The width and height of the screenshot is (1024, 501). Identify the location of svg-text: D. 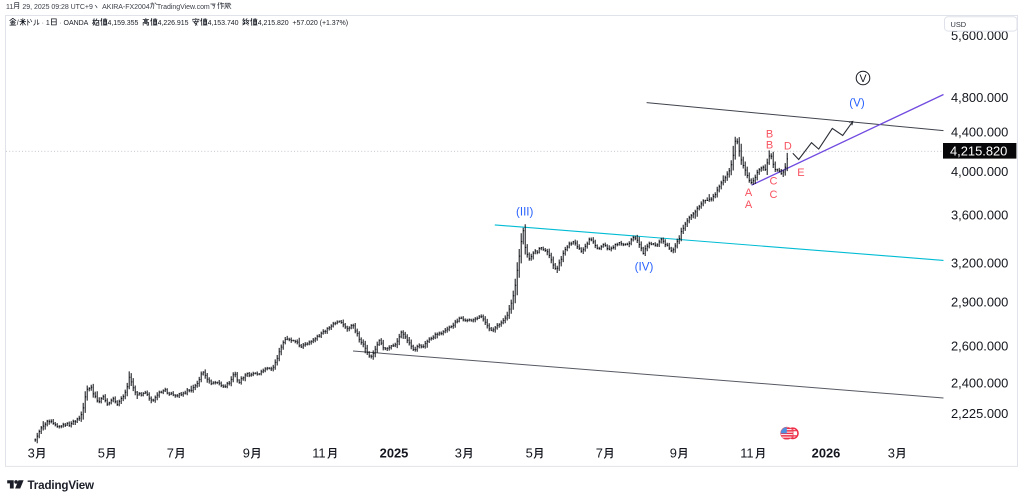
(788, 146).